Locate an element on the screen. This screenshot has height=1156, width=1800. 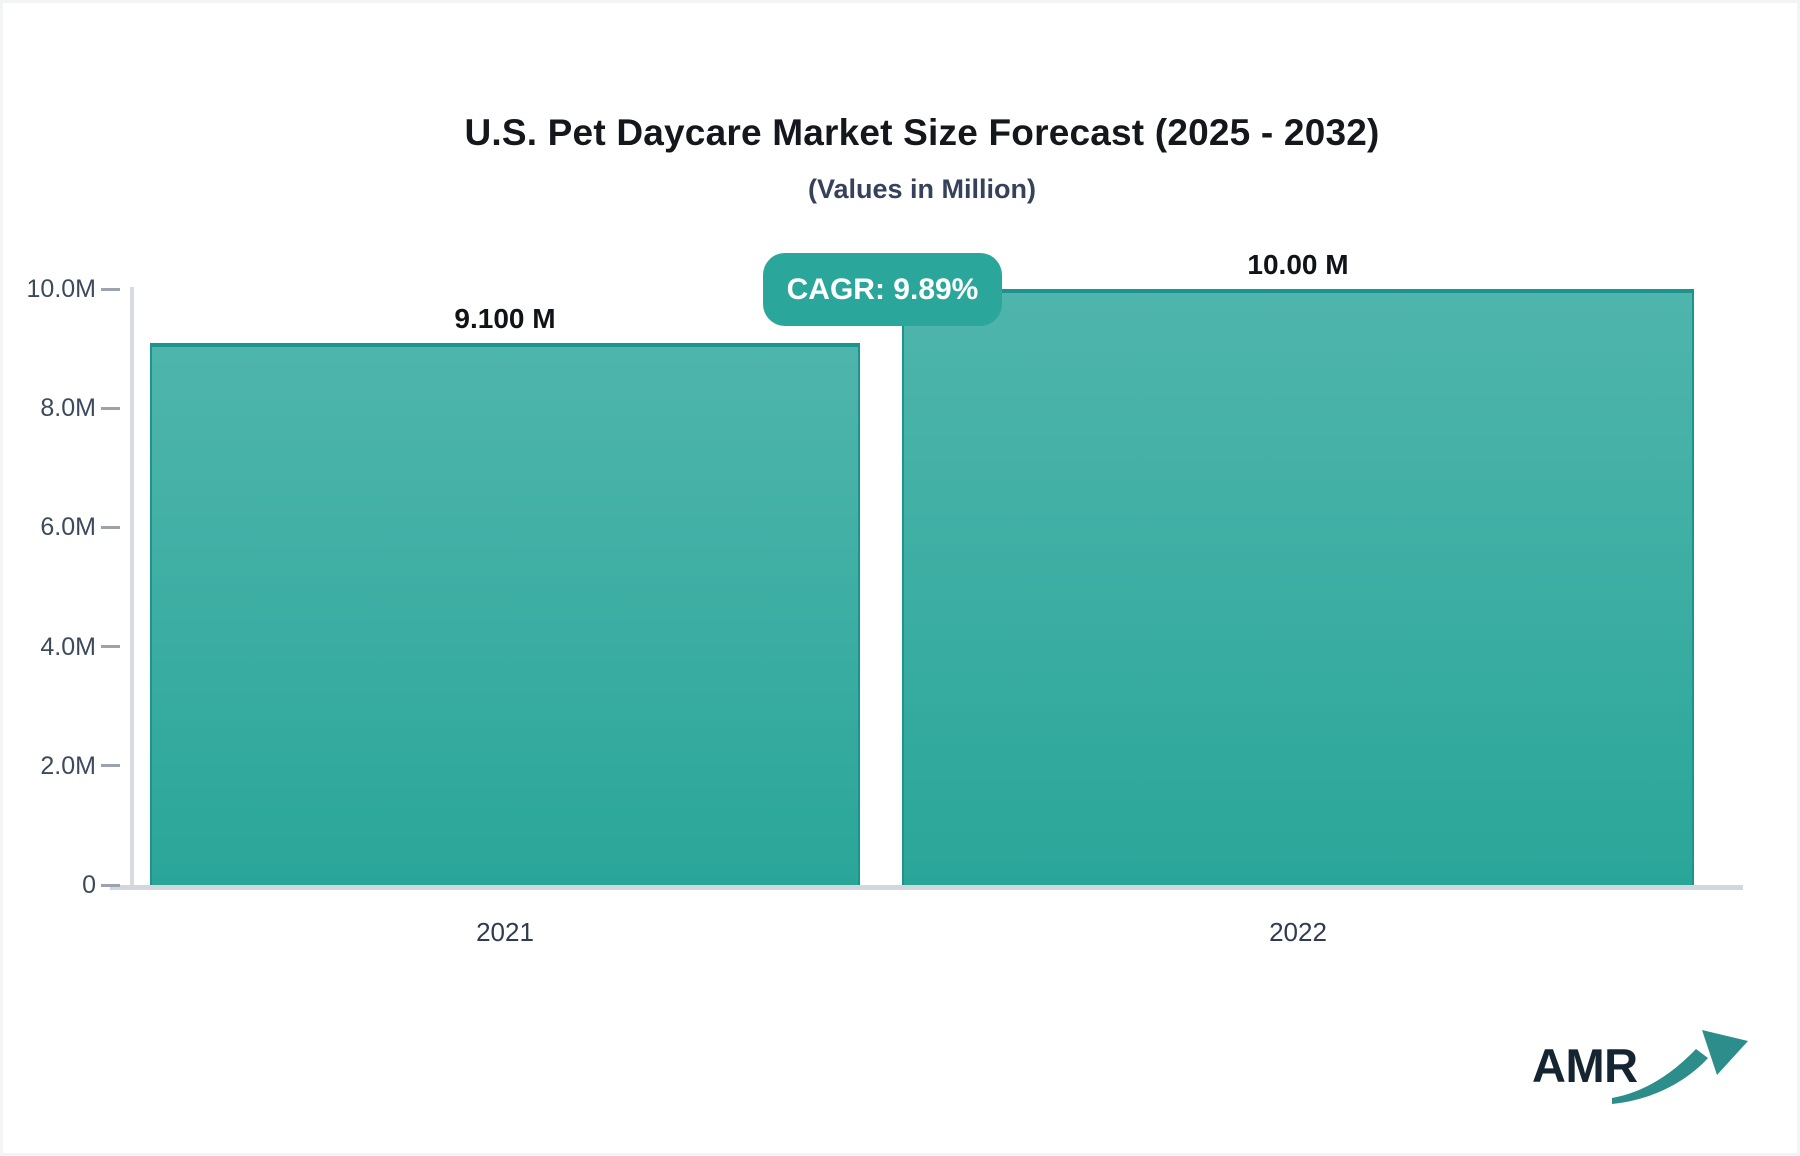
y-axis-tick-label: 2.0M is located at coordinates (68, 765).